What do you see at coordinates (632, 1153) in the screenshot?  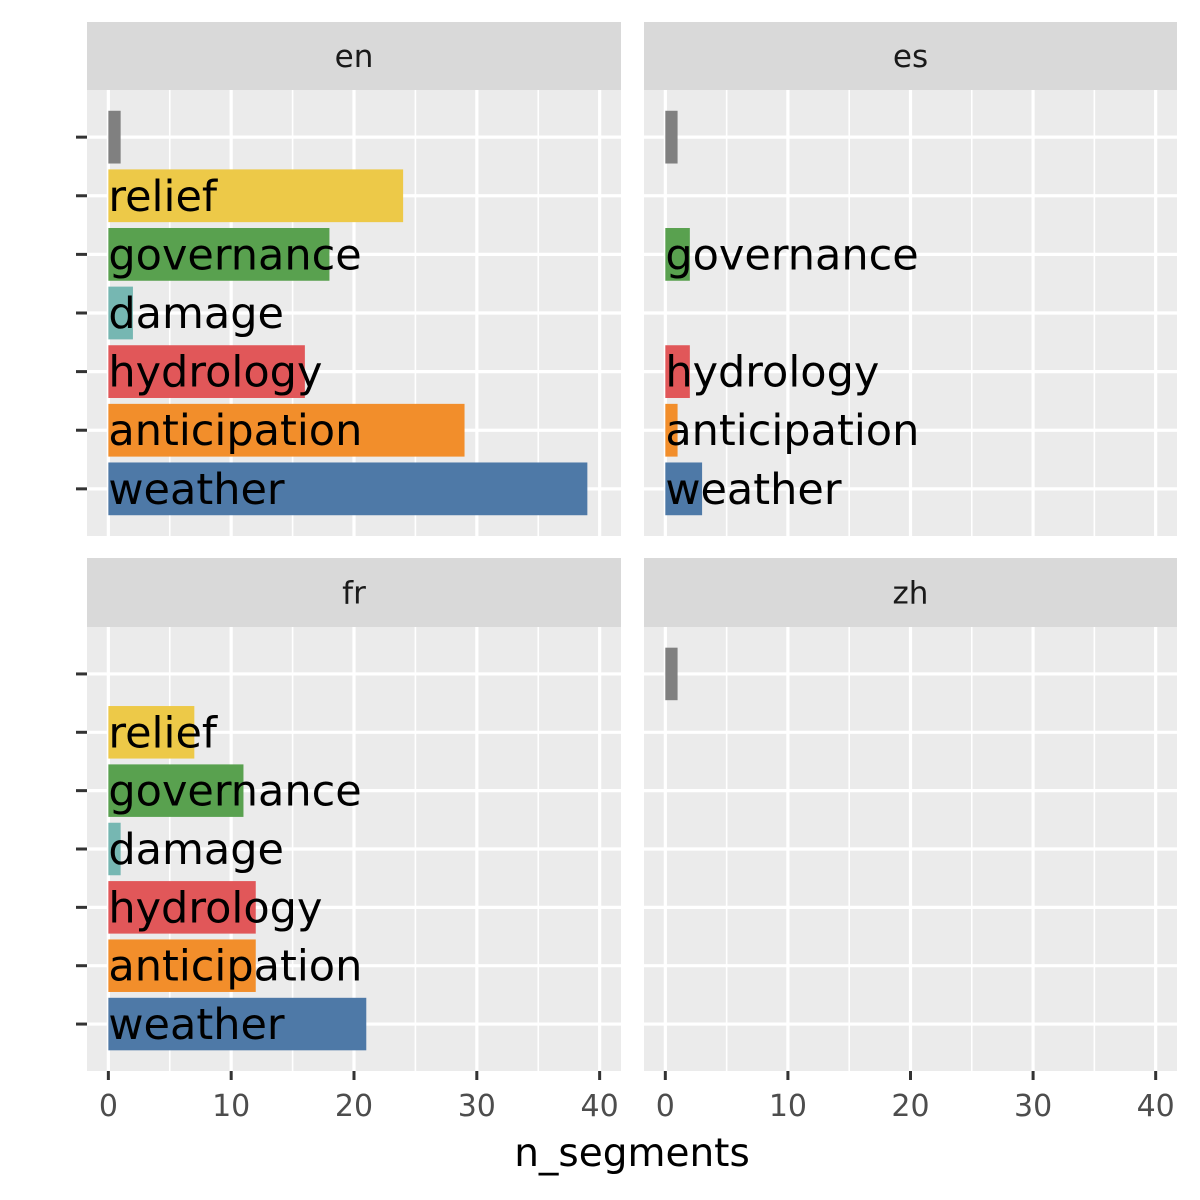 I see `x-axis-title: n_segments` at bounding box center [632, 1153].